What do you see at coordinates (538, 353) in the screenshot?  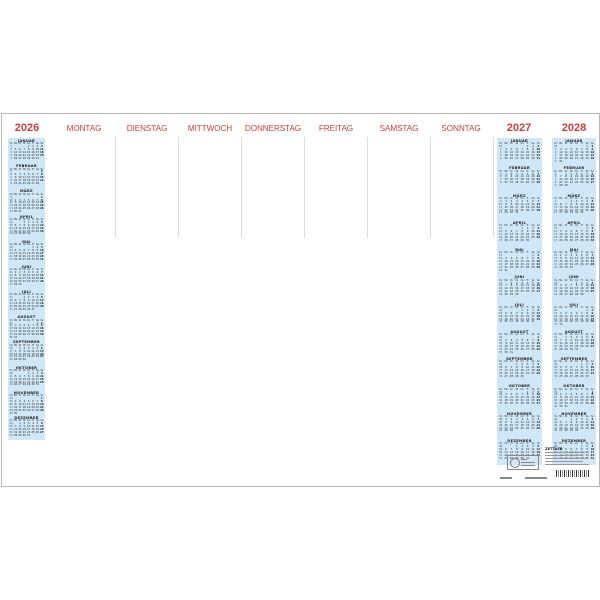 I see `day-number` at bounding box center [538, 353].